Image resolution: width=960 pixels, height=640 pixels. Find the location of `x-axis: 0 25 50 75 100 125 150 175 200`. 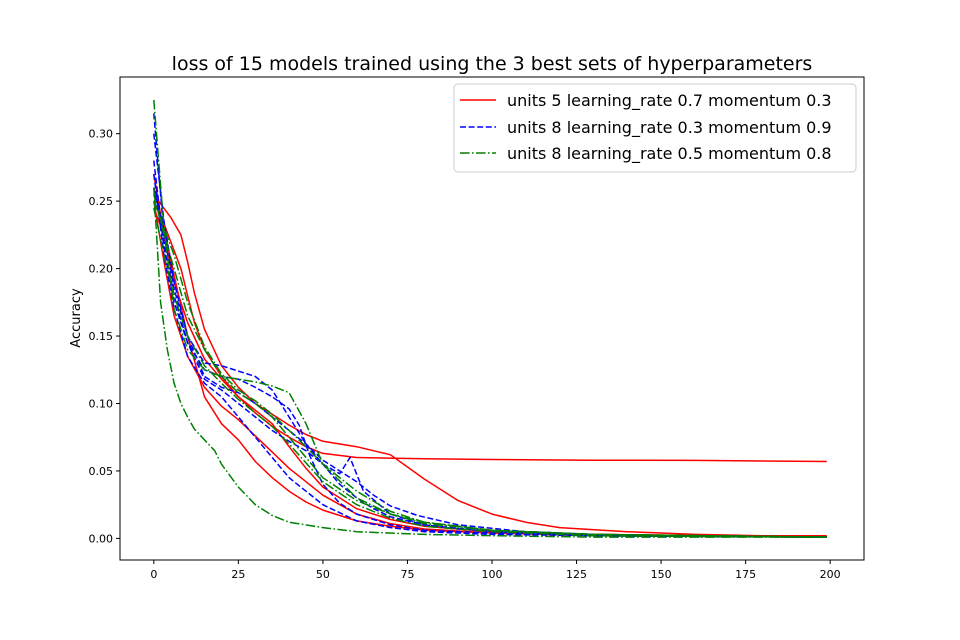

x-axis: 0 25 50 75 100 125 150 175 200 is located at coordinates (495, 570).